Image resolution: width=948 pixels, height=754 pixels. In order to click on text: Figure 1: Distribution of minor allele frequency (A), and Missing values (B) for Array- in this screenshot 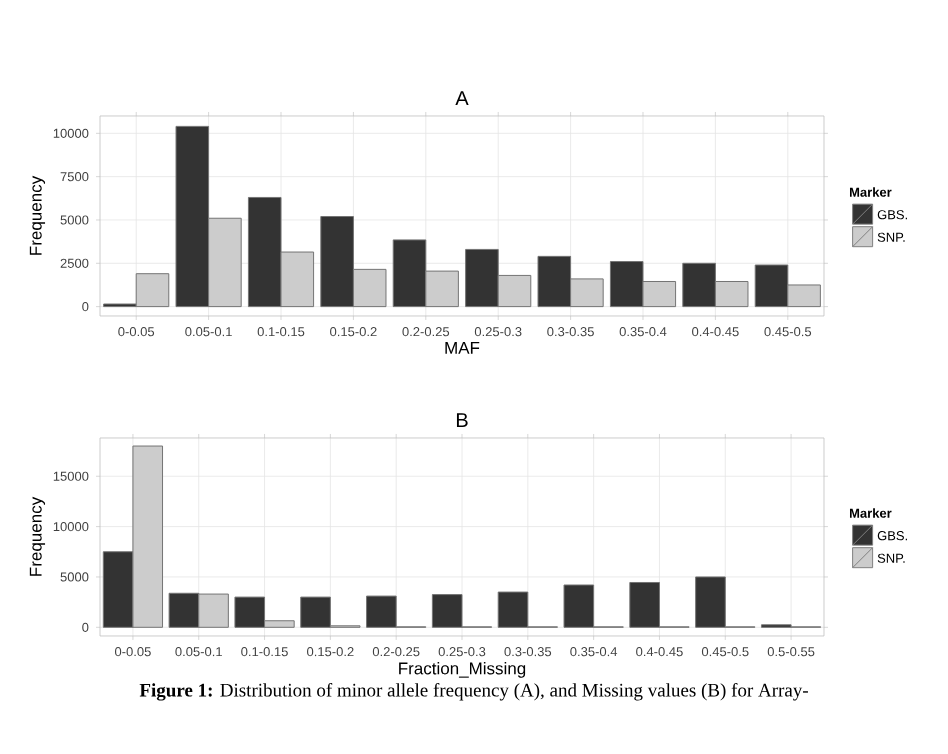, I will do `click(473, 692)`.